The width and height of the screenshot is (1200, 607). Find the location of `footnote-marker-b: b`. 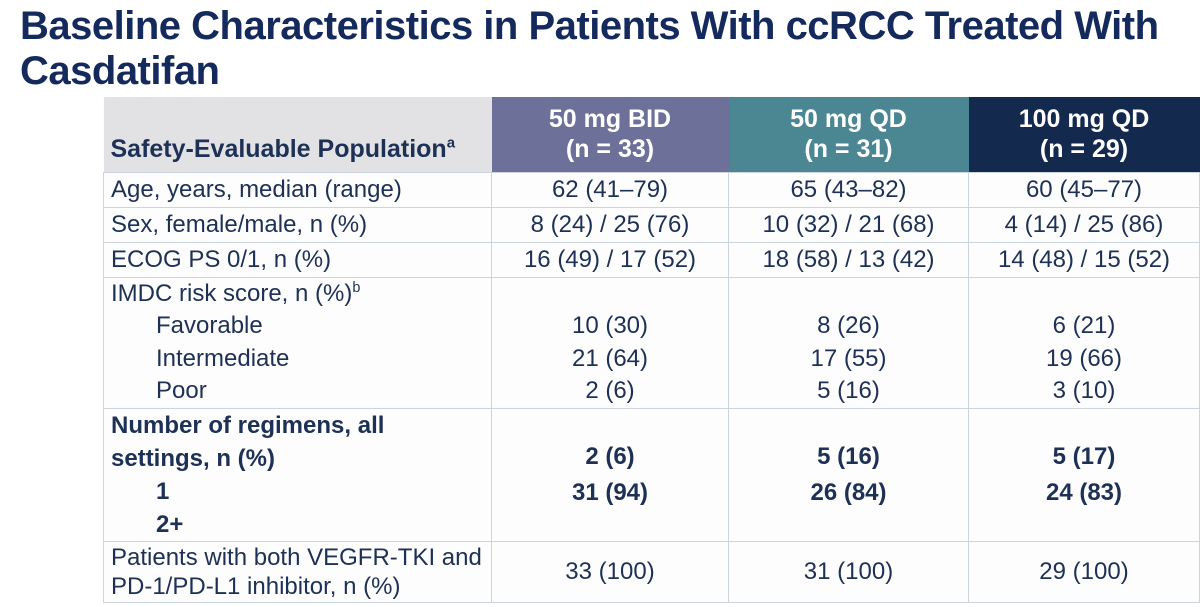

footnote-marker-b: b is located at coordinates (356, 287).